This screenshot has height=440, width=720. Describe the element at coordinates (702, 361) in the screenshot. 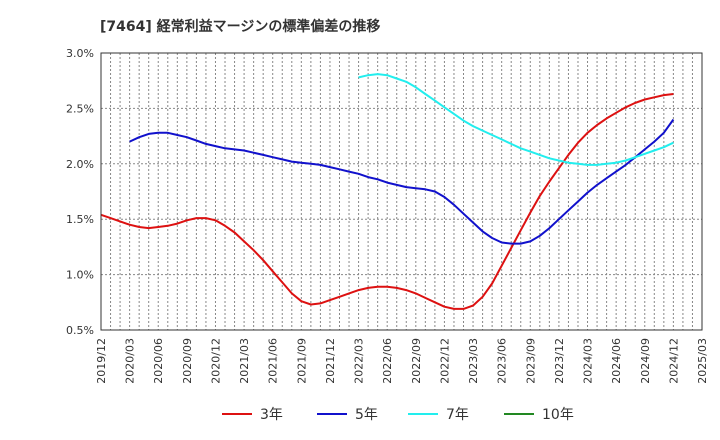

I see `x-tick-label: 2025/03` at that location.